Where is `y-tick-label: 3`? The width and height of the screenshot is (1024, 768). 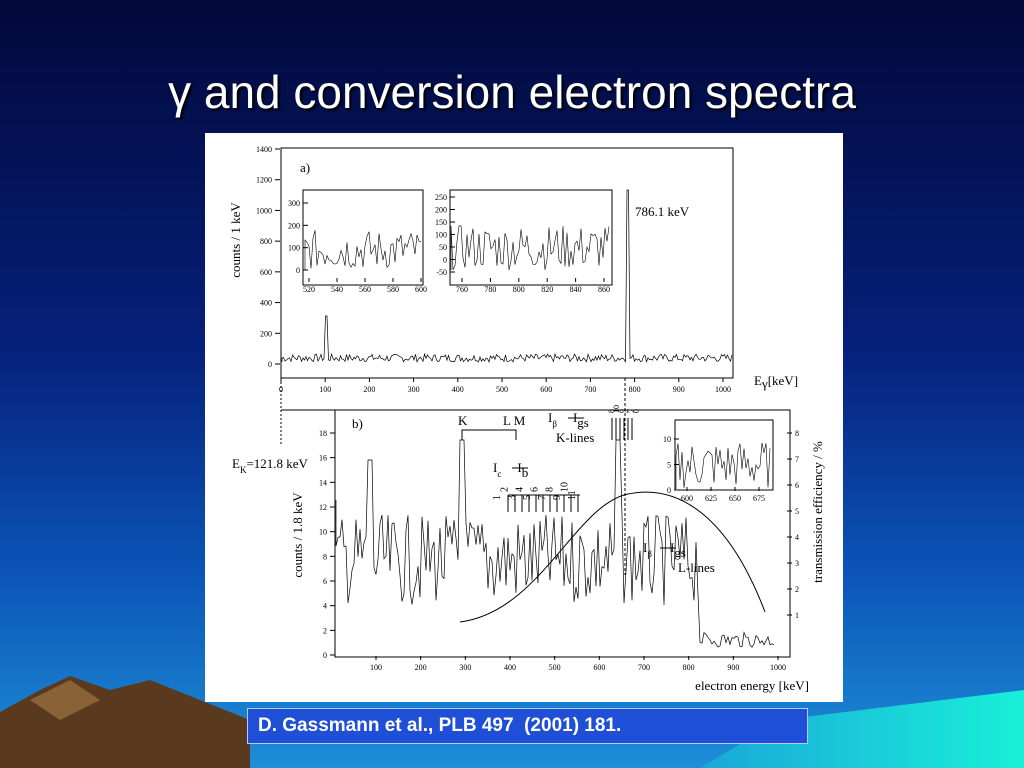 y-tick-label: 3 is located at coordinates (797, 563).